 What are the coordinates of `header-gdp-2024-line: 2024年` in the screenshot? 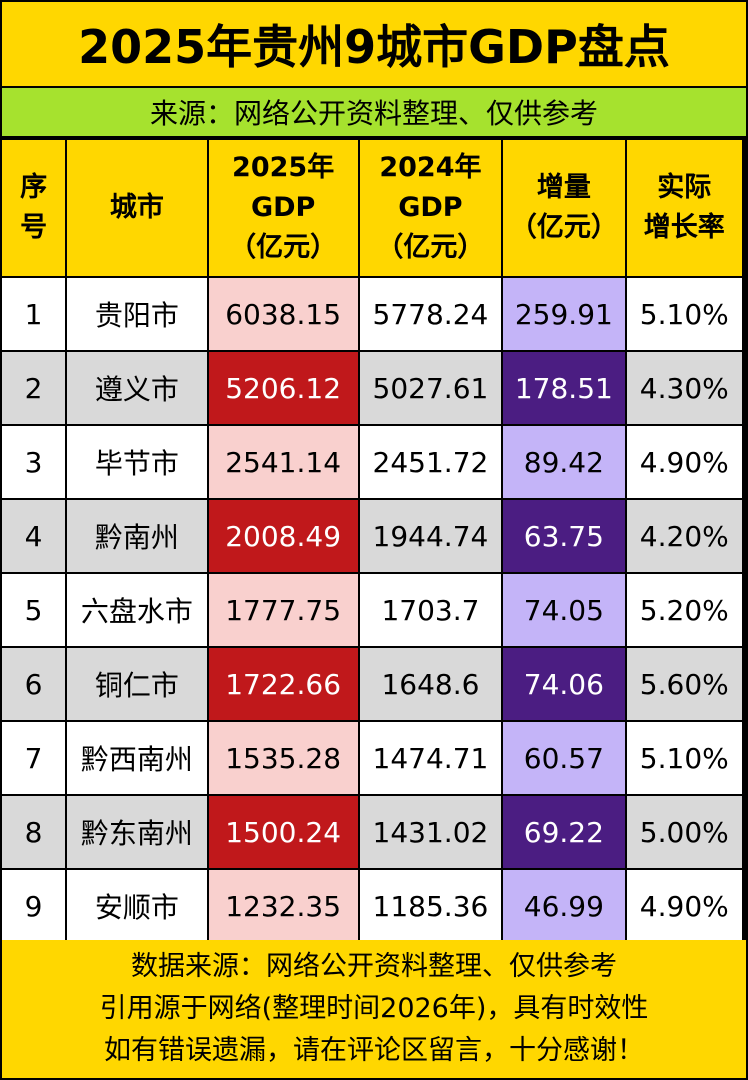 It's located at (430, 167).